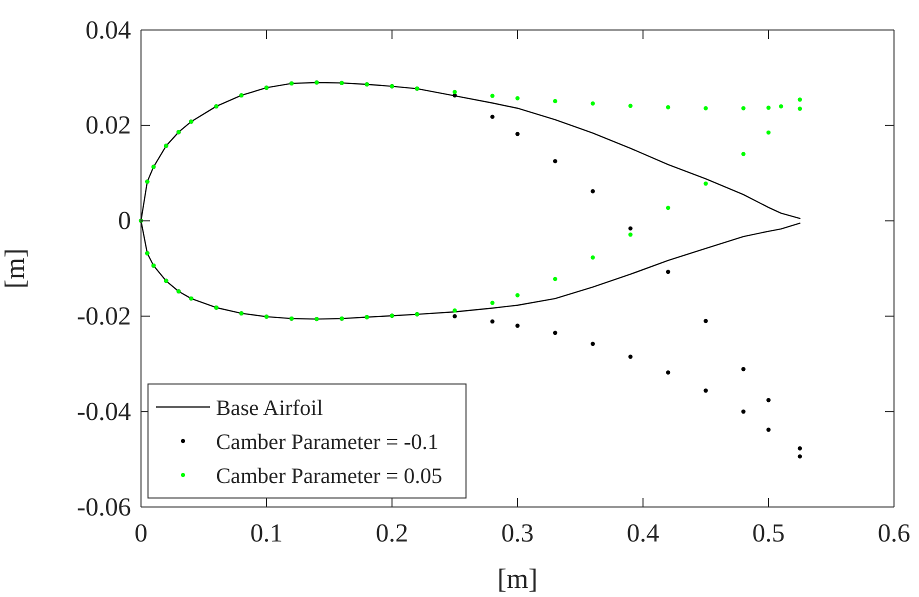 This screenshot has height=597, width=919. What do you see at coordinates (103, 507) in the screenshot?
I see `y-tick-label: -0.06` at bounding box center [103, 507].